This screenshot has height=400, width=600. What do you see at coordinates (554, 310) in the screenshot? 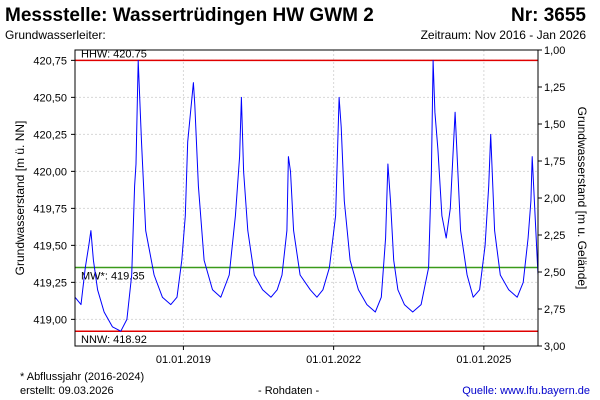
I see `y-right-tick-label: 2,75` at bounding box center [554, 310].